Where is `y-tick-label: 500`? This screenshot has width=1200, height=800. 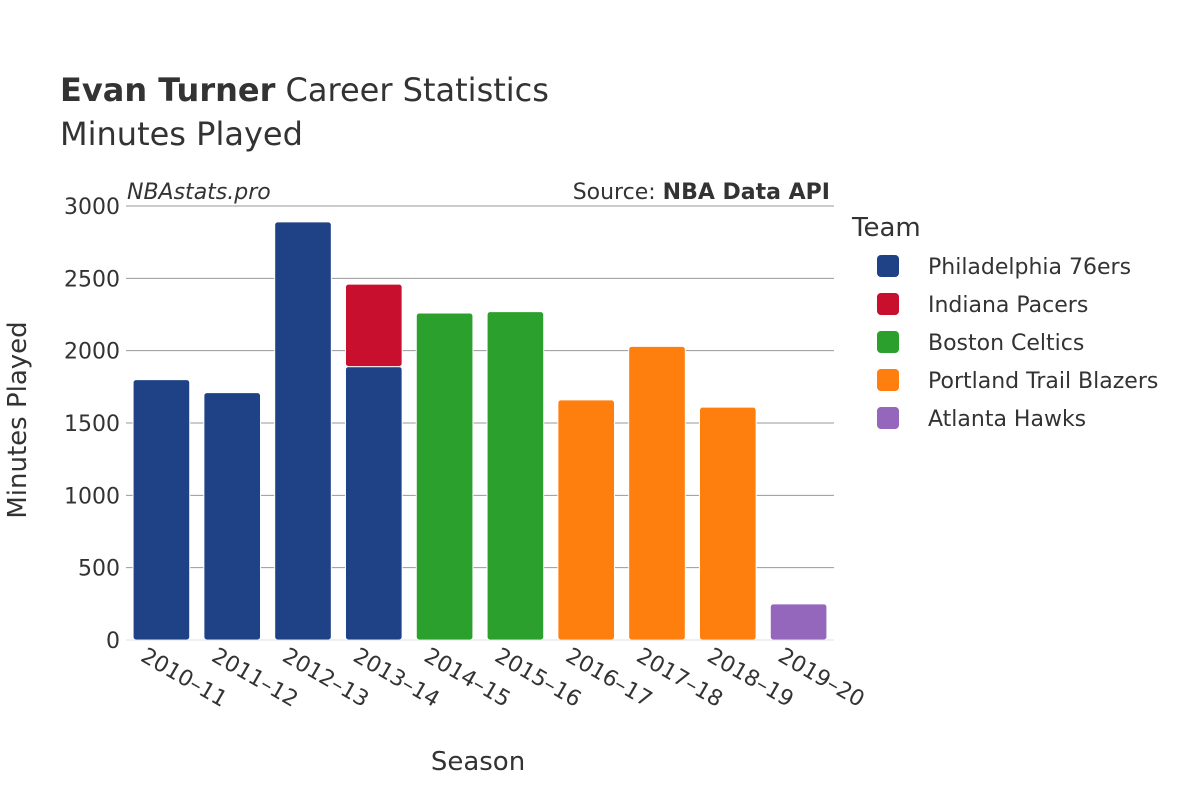 y-tick-label: 500 is located at coordinates (99, 569).